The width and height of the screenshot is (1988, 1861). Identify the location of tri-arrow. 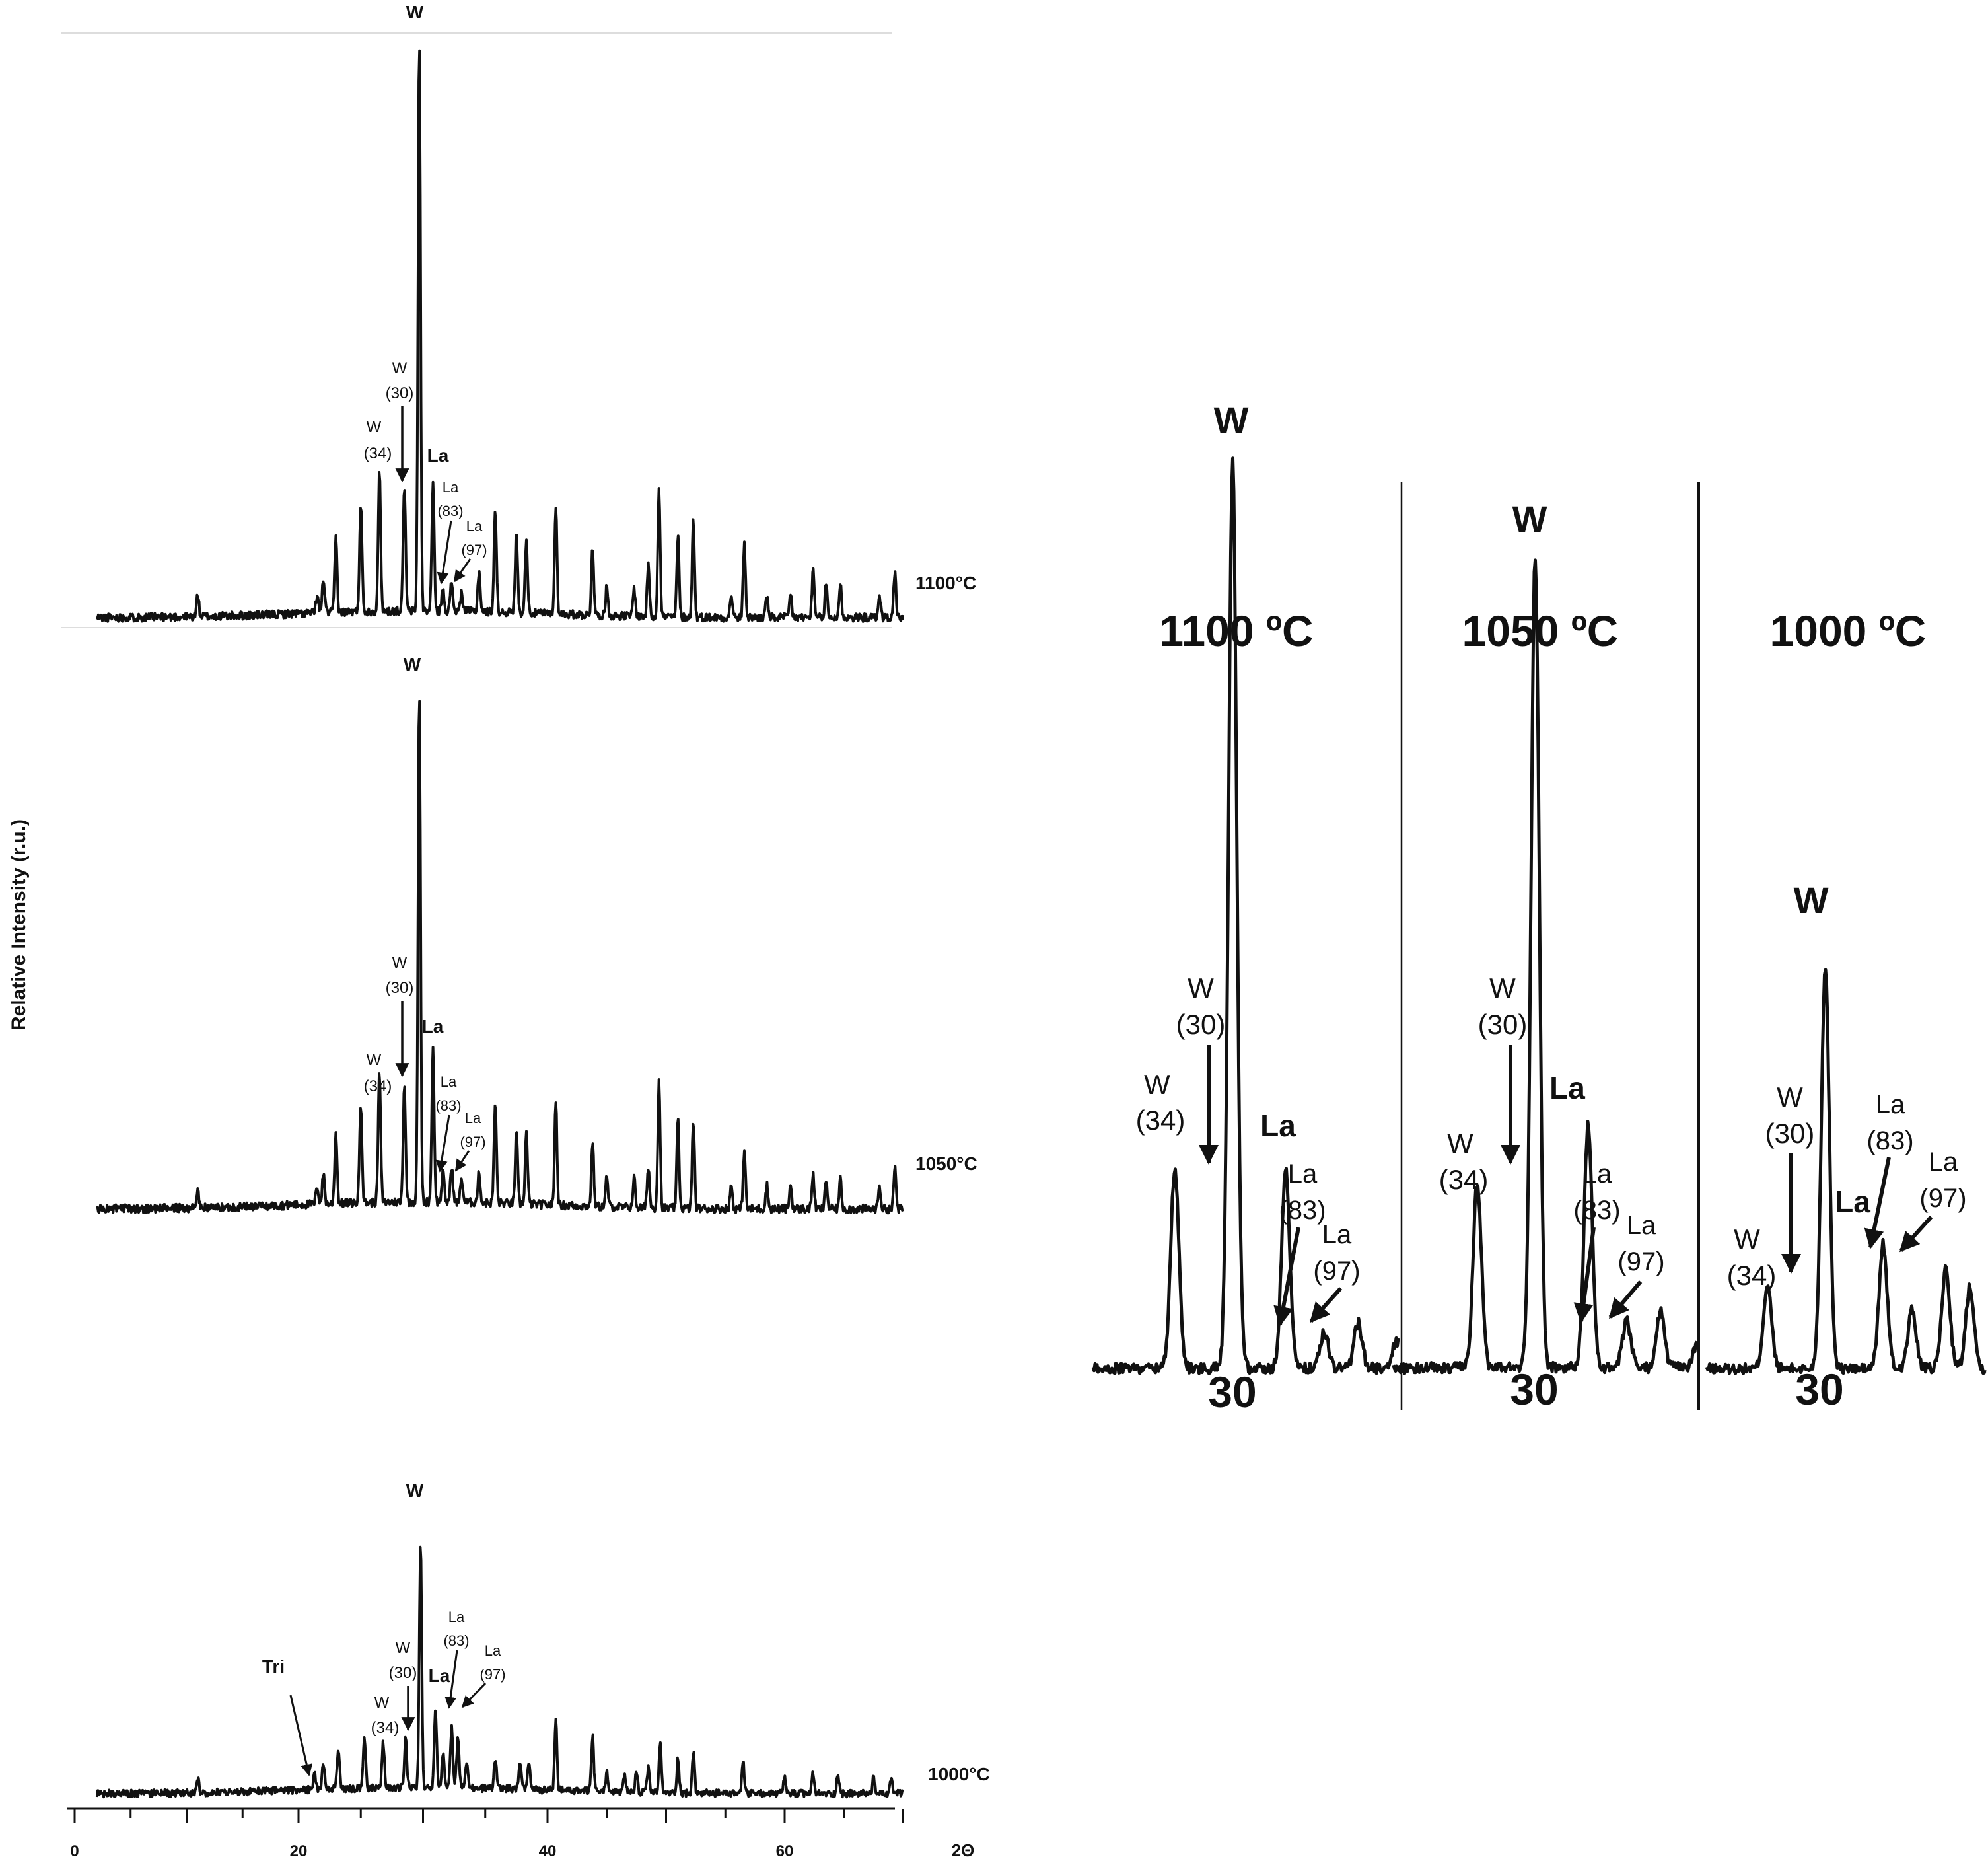
(301, 1735).